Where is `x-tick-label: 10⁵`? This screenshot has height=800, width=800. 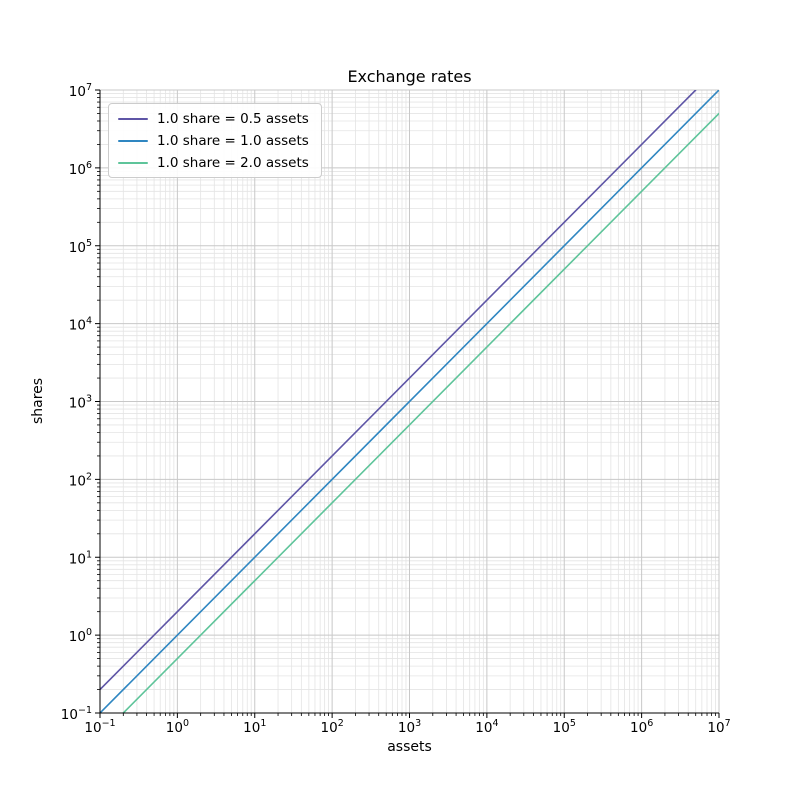 x-tick-label: 10⁵ is located at coordinates (564, 727).